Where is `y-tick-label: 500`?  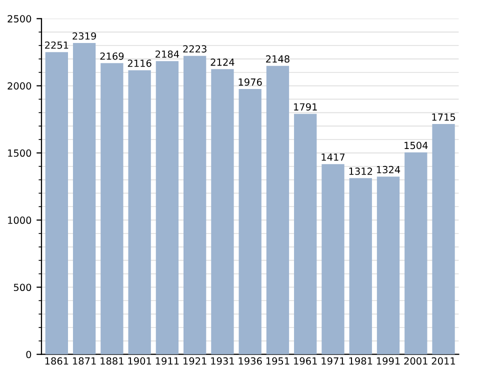 y-tick-label: 500 is located at coordinates (23, 288).